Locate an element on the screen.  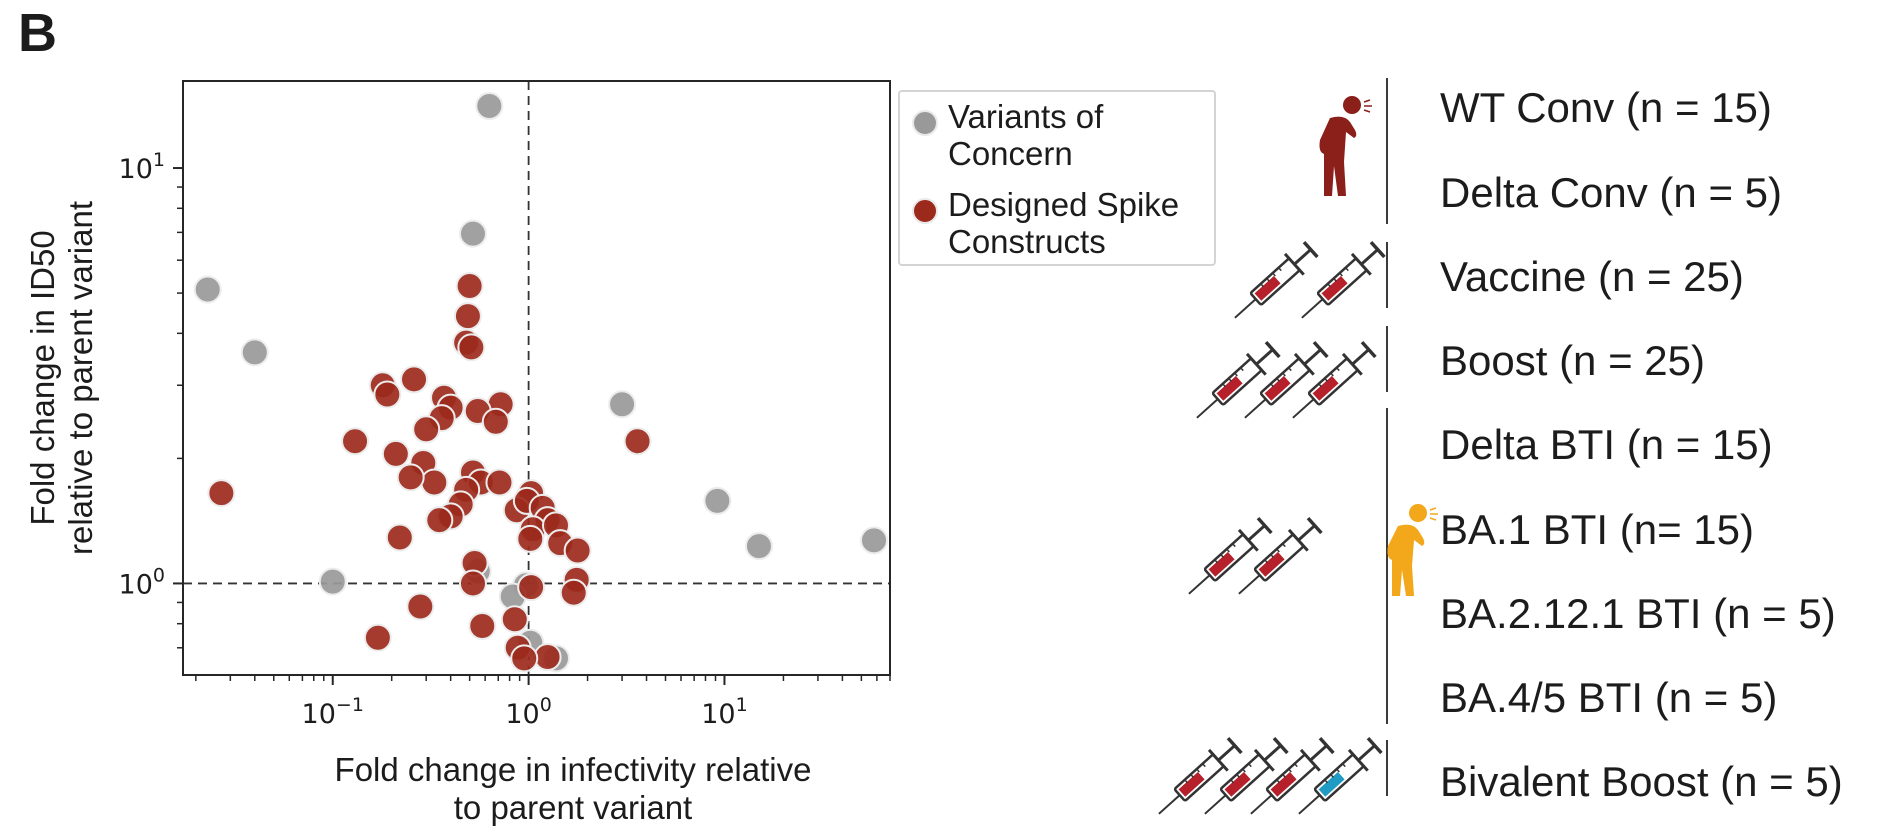
legend-label-designed: Designed Spike Constructs is located at coordinates (1064, 223).